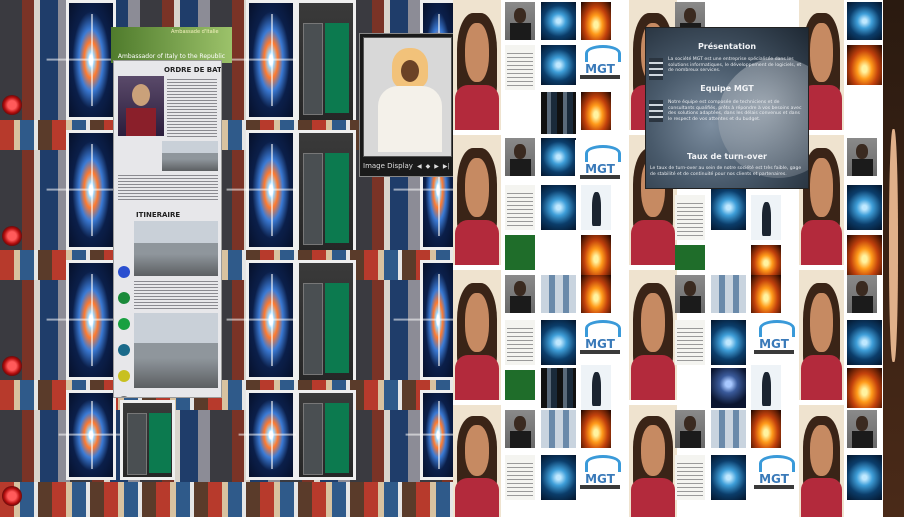 The width and height of the screenshot is (904, 517). What do you see at coordinates (727, 46) in the screenshot?
I see `promo-heading: Présentation` at bounding box center [727, 46].